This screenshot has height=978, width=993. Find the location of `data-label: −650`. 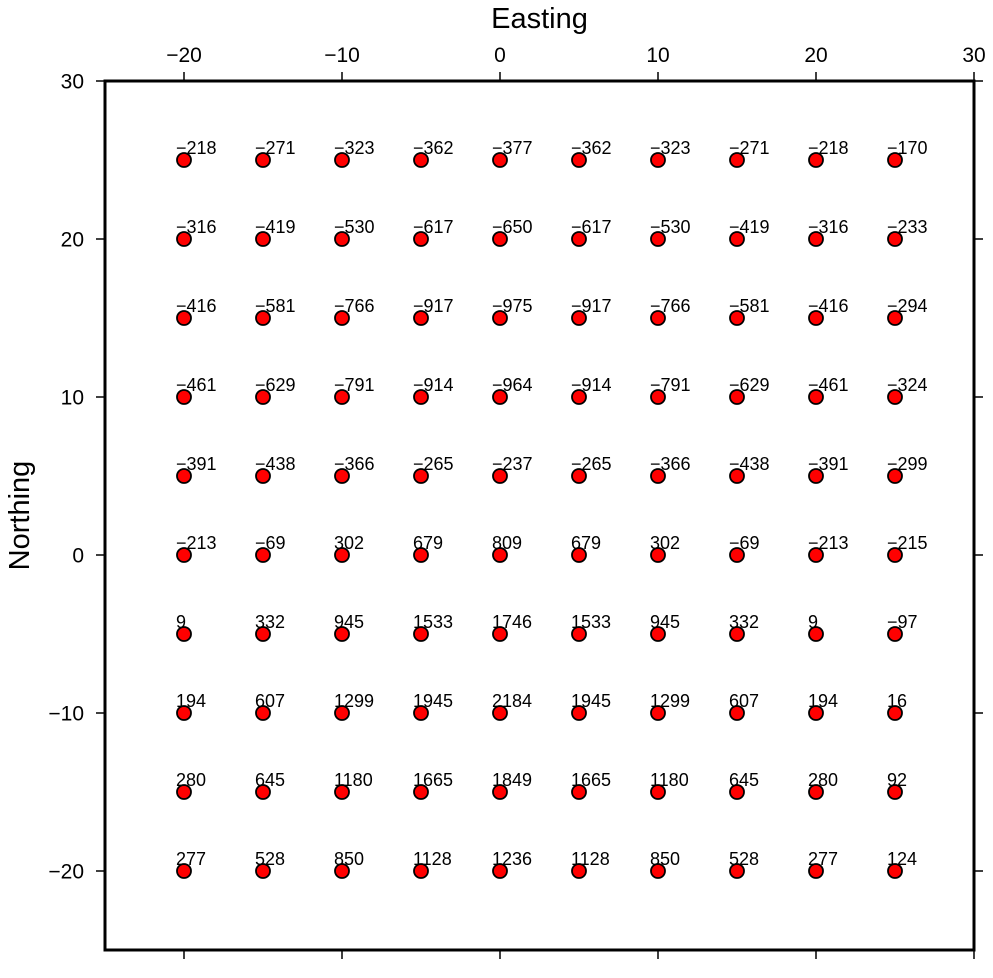

data-label: −650 is located at coordinates (512, 227).